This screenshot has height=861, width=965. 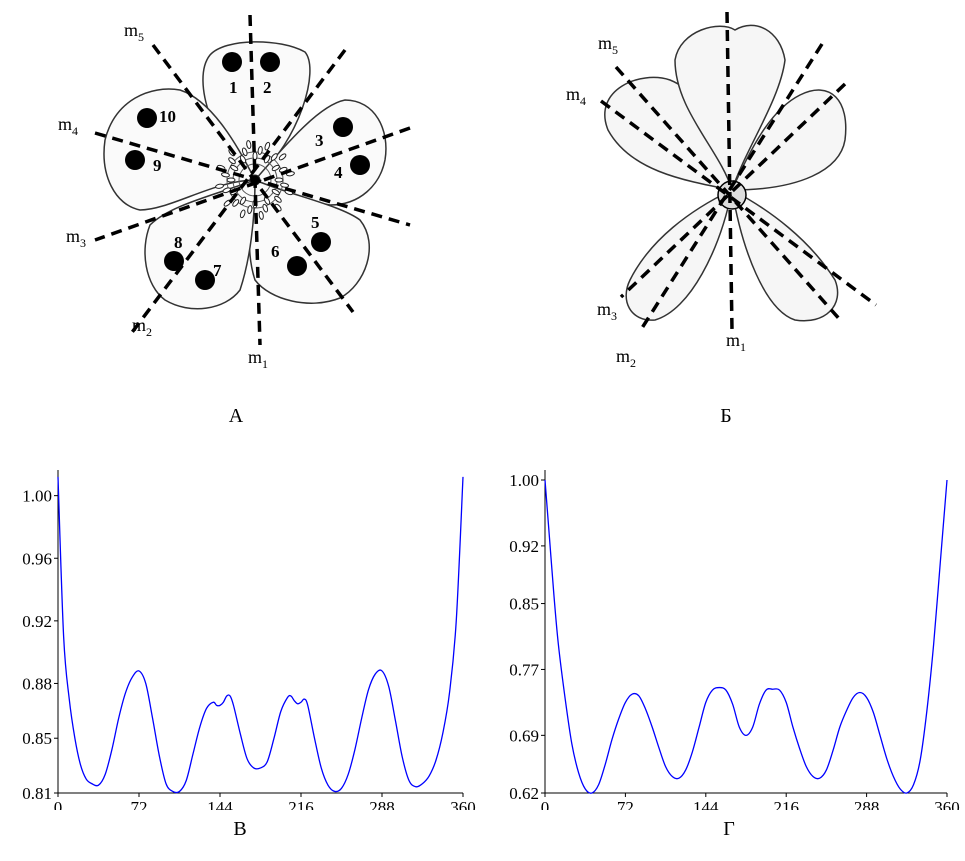 What do you see at coordinates (236, 416) in the screenshot?
I see `panel-label-a: А` at bounding box center [236, 416].